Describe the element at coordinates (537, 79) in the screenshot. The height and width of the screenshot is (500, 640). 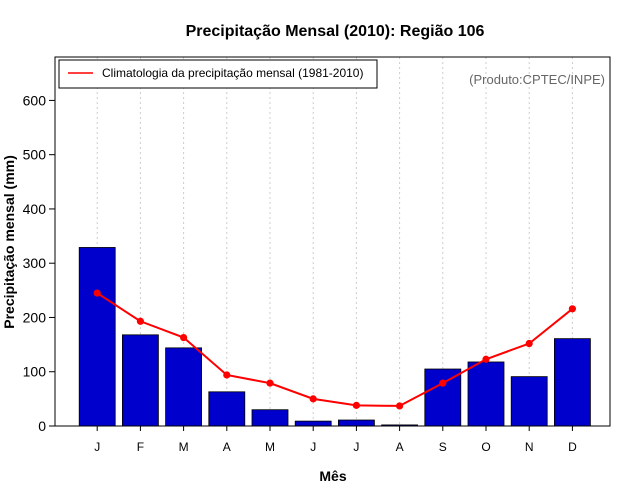
I see `source-annotation: (Produto:CPTEC/INPE)` at that location.